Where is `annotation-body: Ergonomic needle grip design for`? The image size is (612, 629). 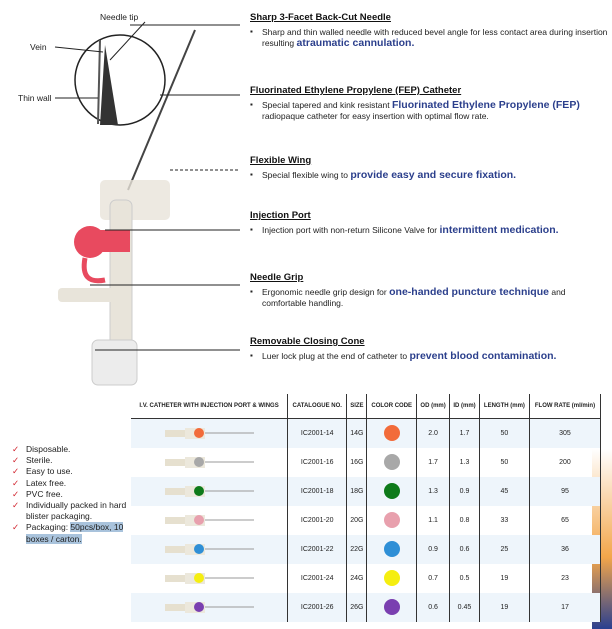 annotation-body: Ergonomic needle grip design for is located at coordinates (324, 292).